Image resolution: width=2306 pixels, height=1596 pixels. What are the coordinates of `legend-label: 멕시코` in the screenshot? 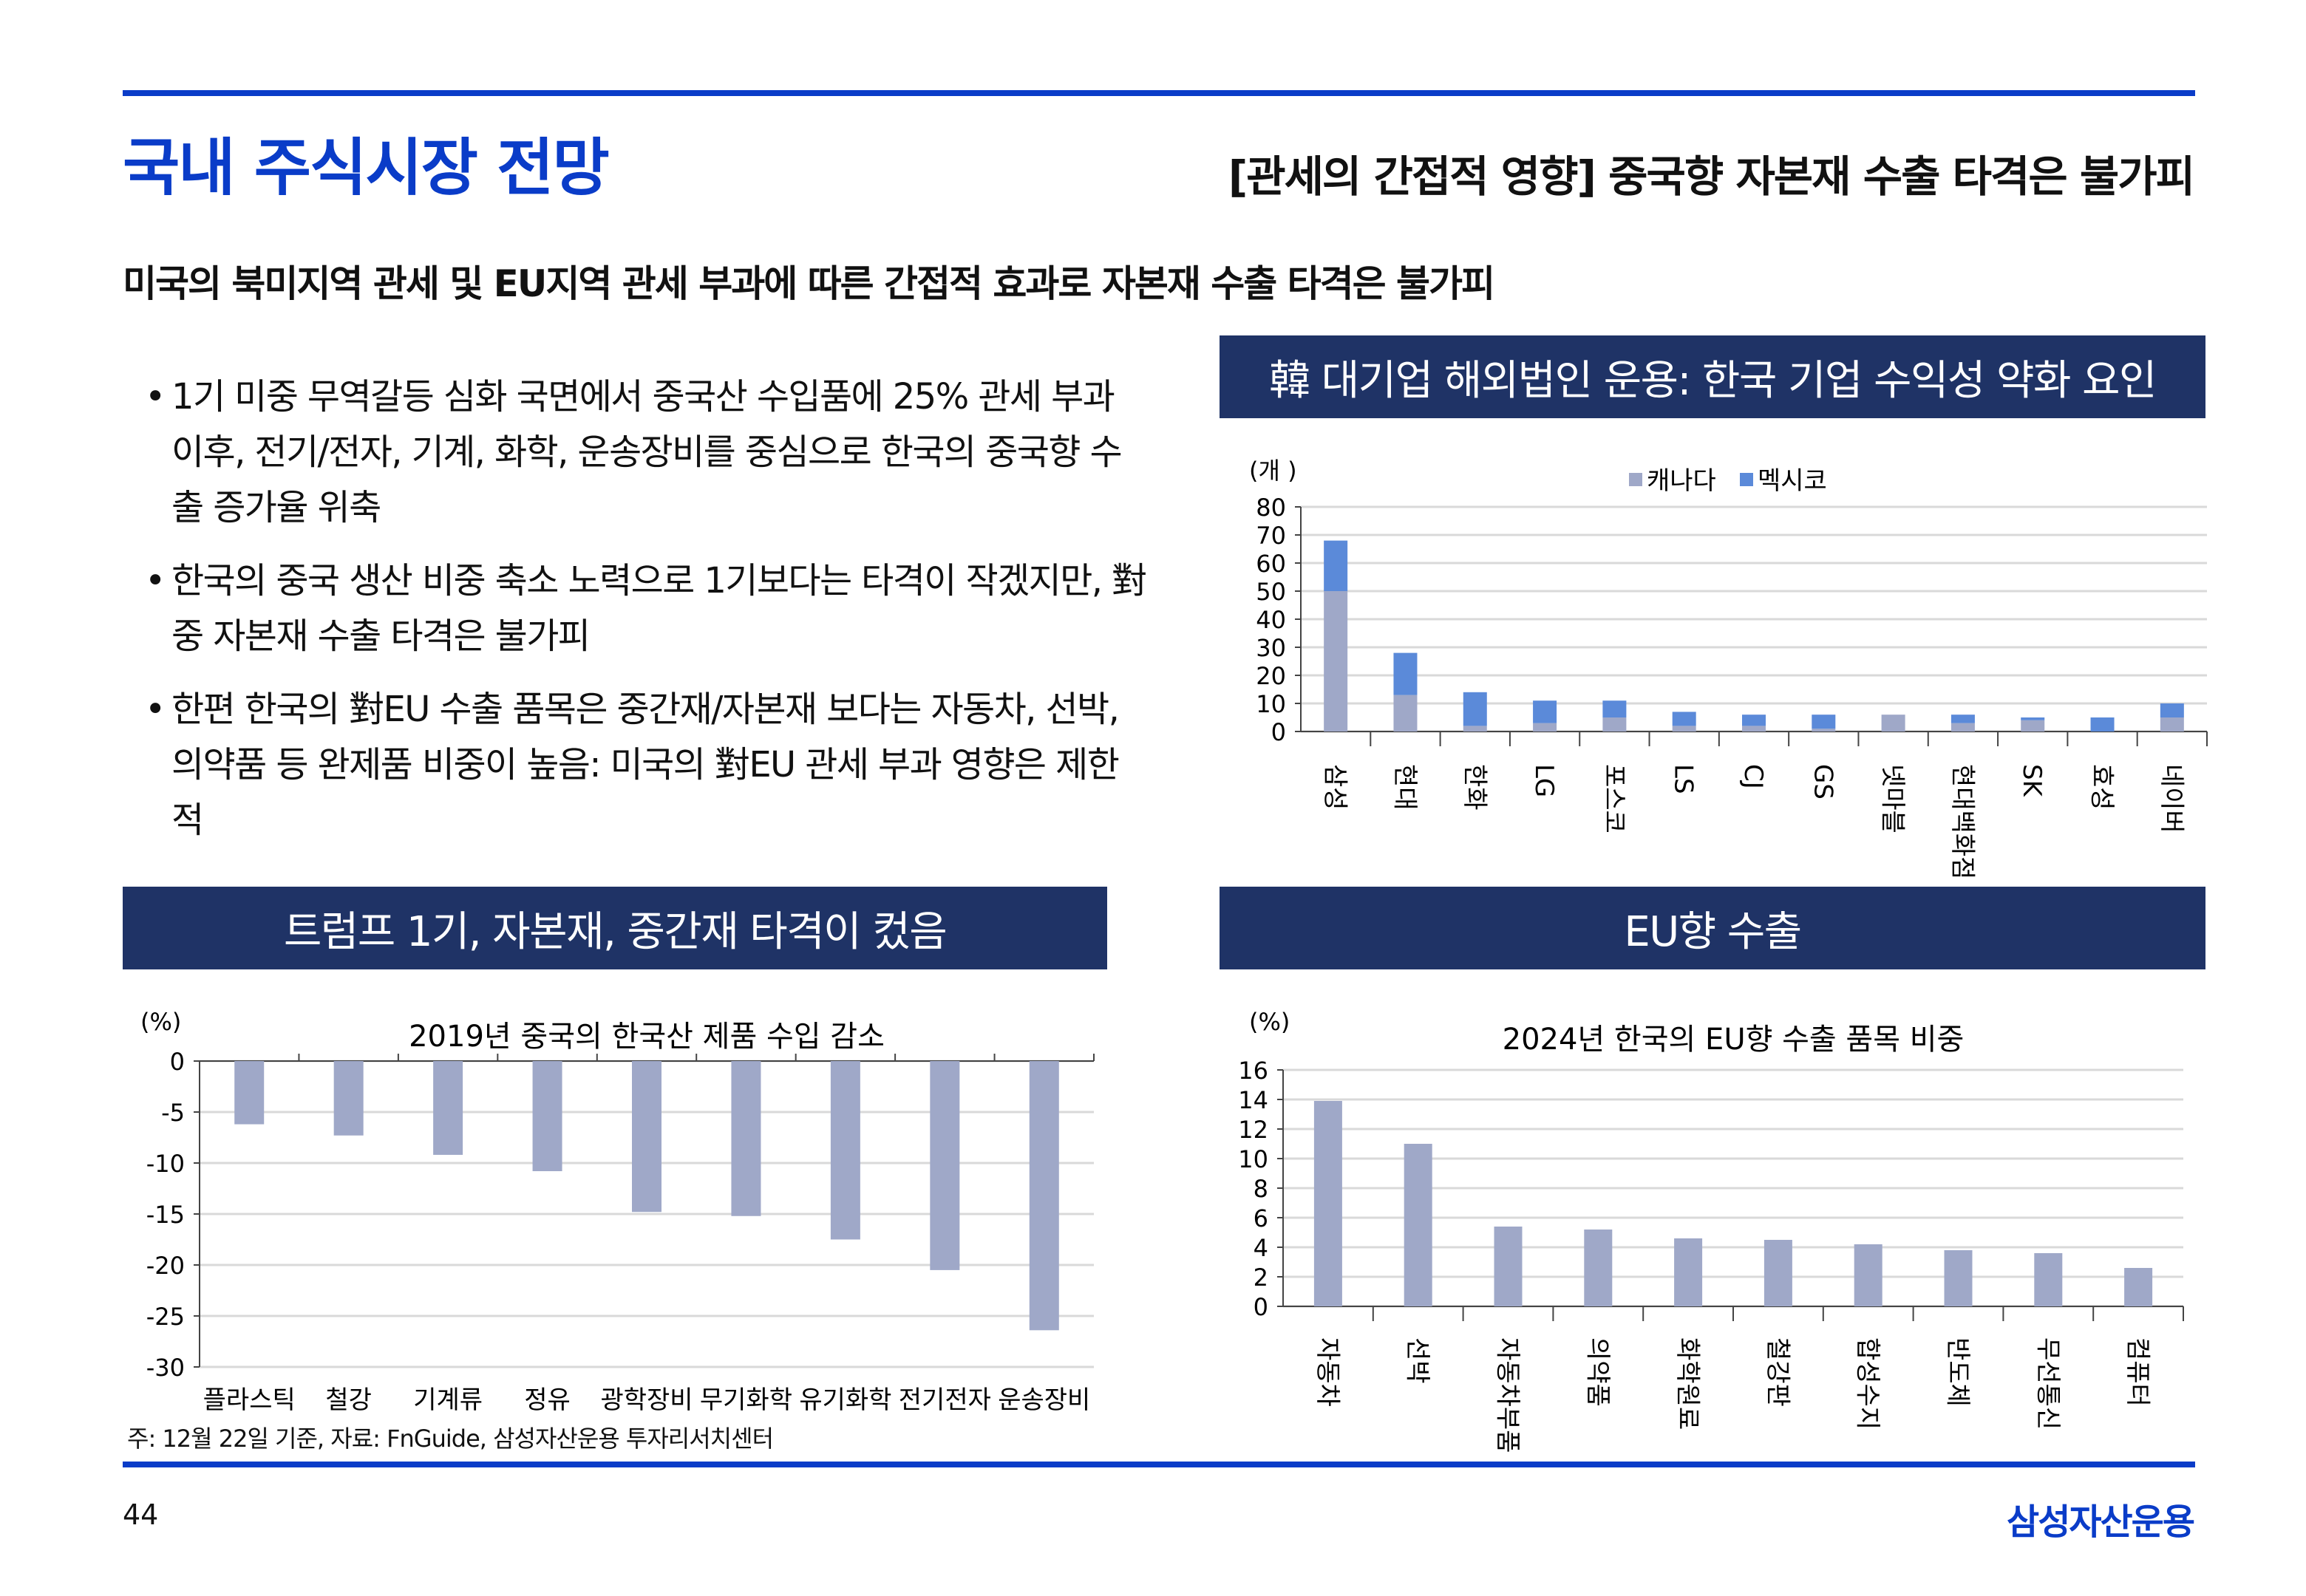 It's located at (1793, 481).